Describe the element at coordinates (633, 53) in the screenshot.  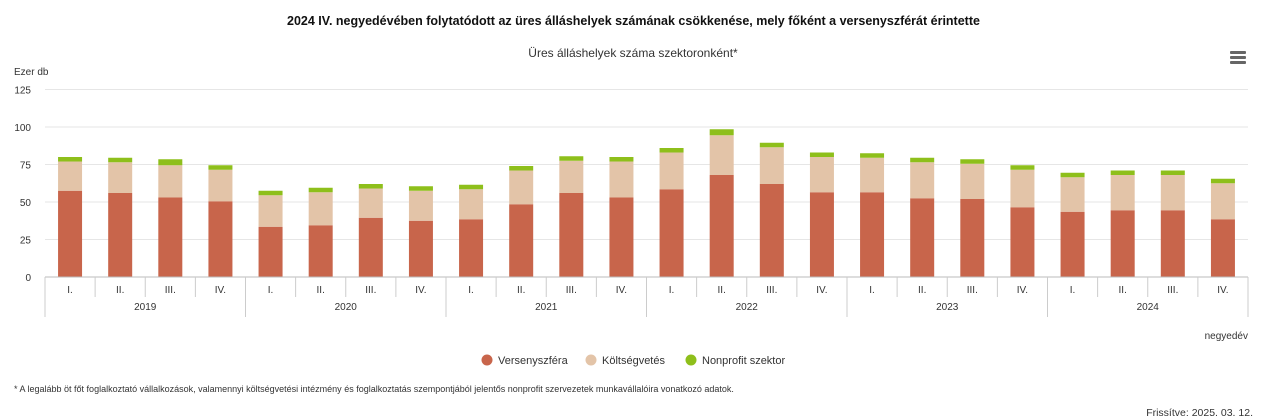
I see `chart-title: Üres álláshelyek száma szektoronként*` at that location.